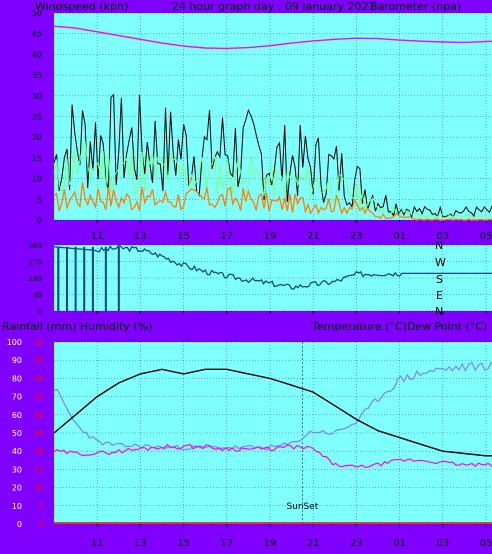 Image resolution: width=492 pixels, height=554 pixels. What do you see at coordinates (39, 451) in the screenshot?
I see `rain-y-tick-label: 20` at bounding box center [39, 451].